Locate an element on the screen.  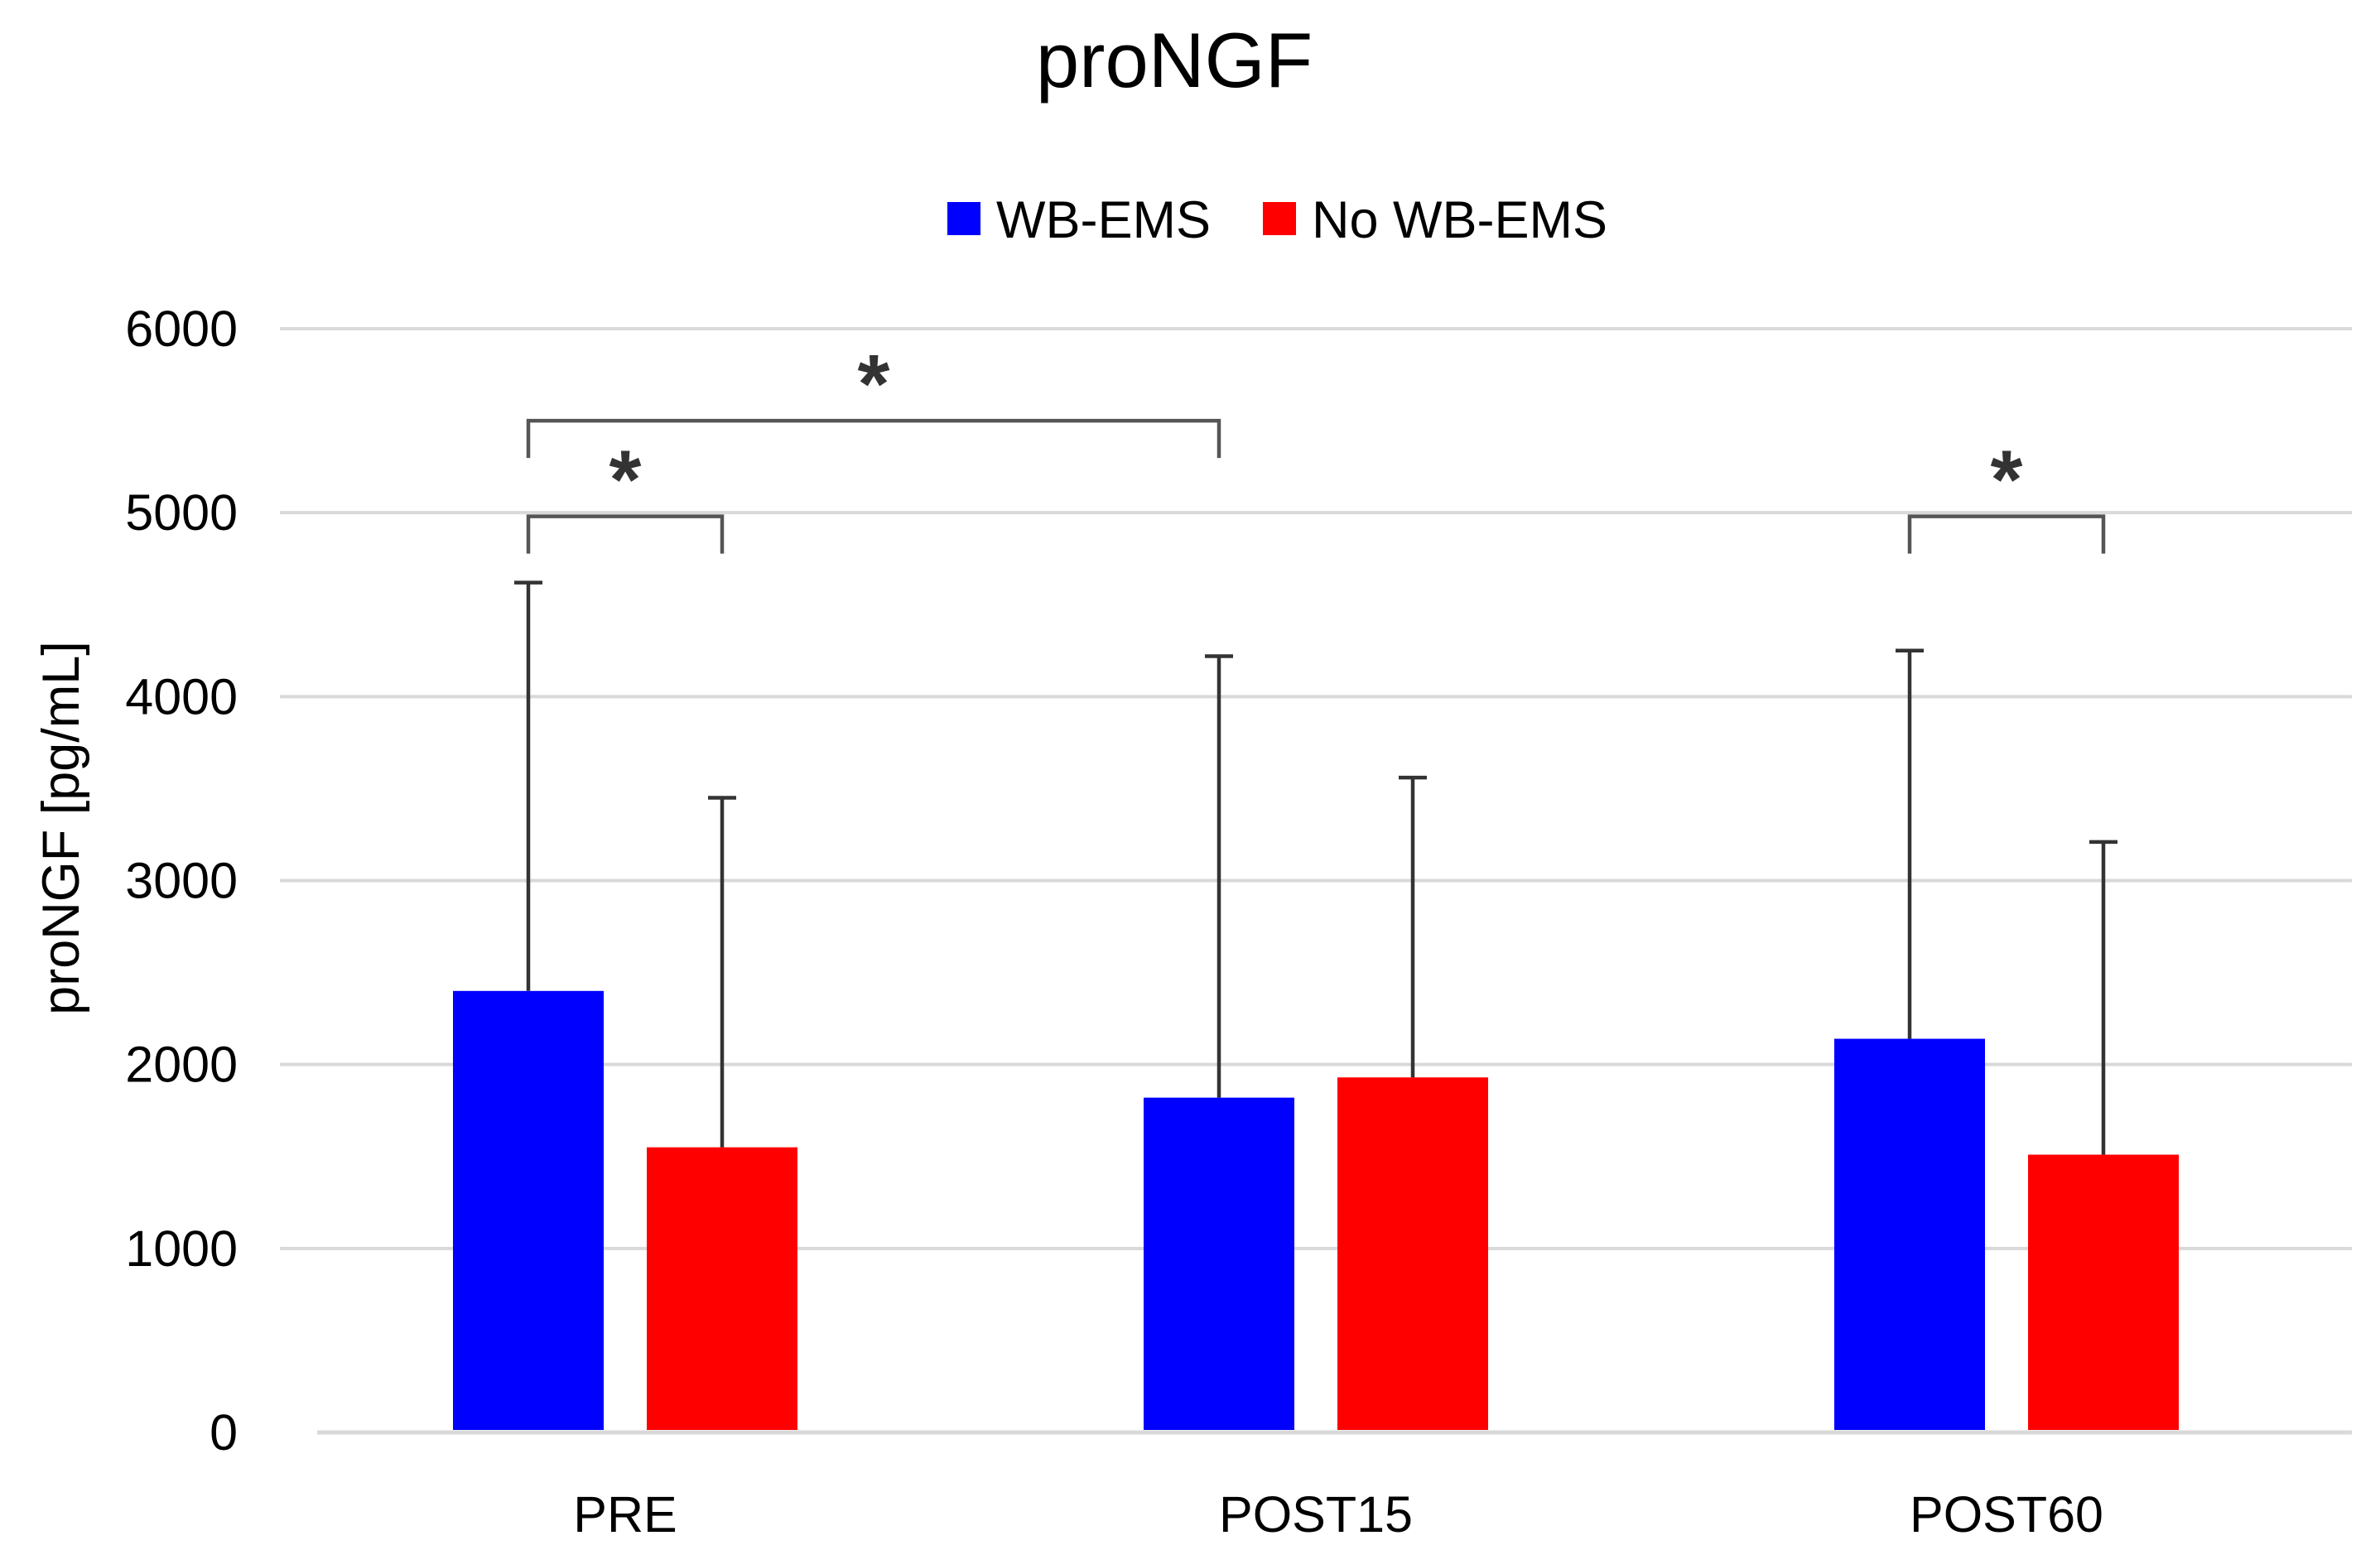
x-axis-categories: PRE POST15 POST60 is located at coordinates (1338, 1514).